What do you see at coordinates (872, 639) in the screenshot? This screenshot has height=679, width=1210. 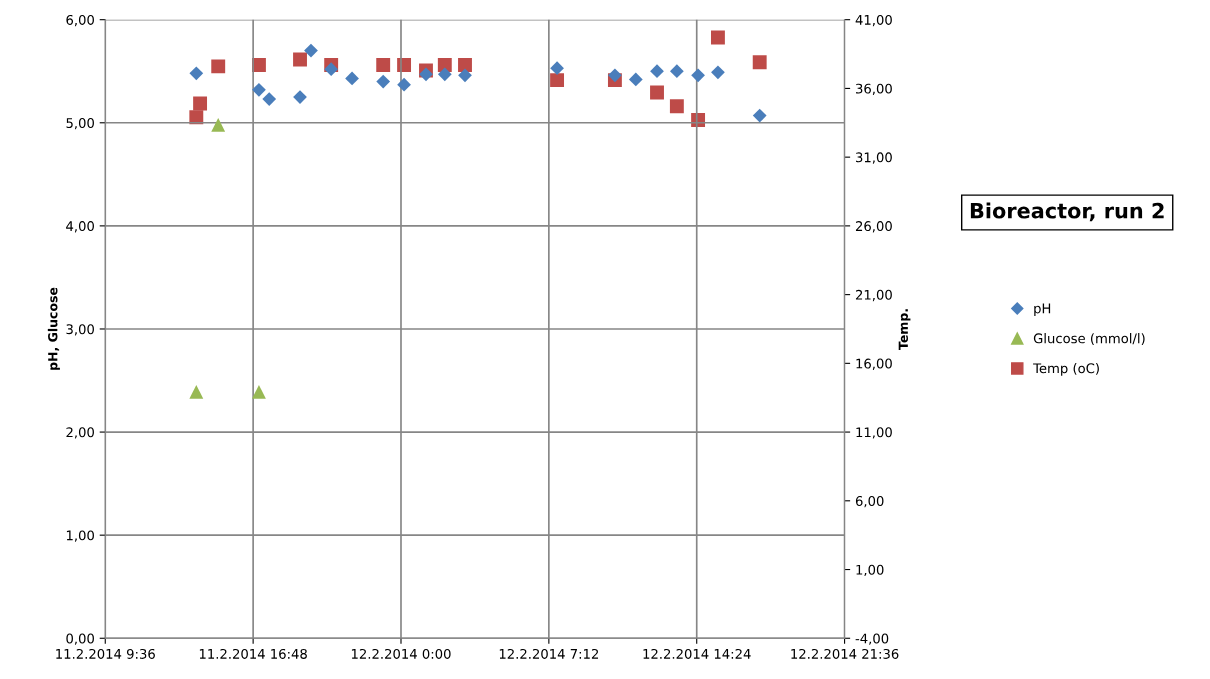 I see `y2-tick-label: -4,00` at bounding box center [872, 639].